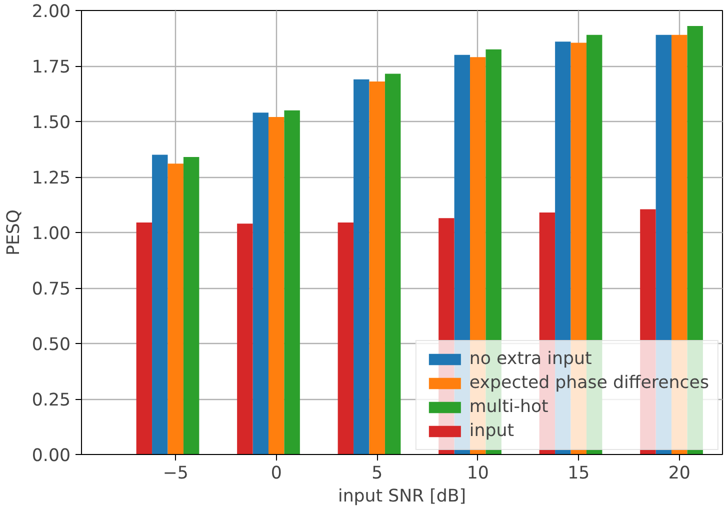  Describe the element at coordinates (51, 234) in the screenshot. I see `y-tick-label: 1.00` at that location.